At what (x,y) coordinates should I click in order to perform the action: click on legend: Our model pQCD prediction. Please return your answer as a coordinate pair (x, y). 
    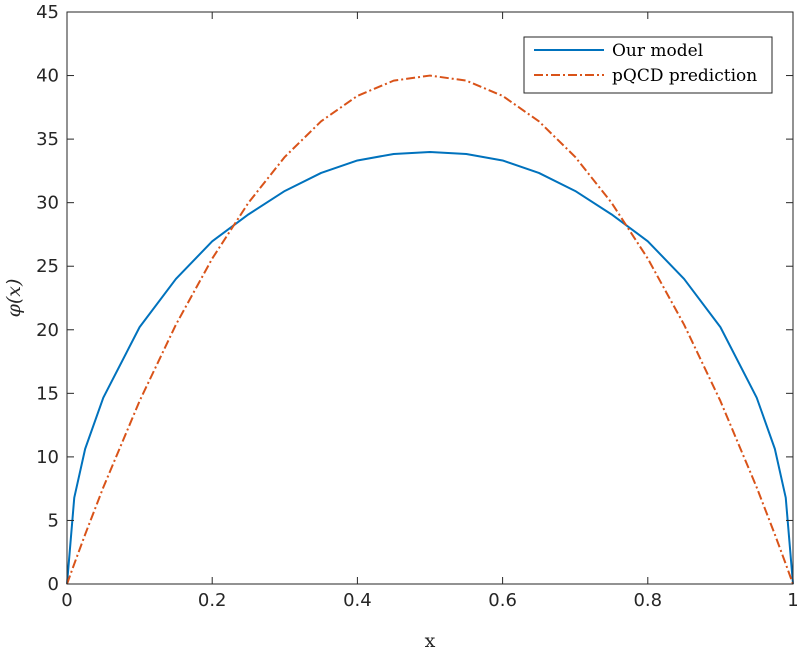
    Looking at the image, I should click on (648, 65).